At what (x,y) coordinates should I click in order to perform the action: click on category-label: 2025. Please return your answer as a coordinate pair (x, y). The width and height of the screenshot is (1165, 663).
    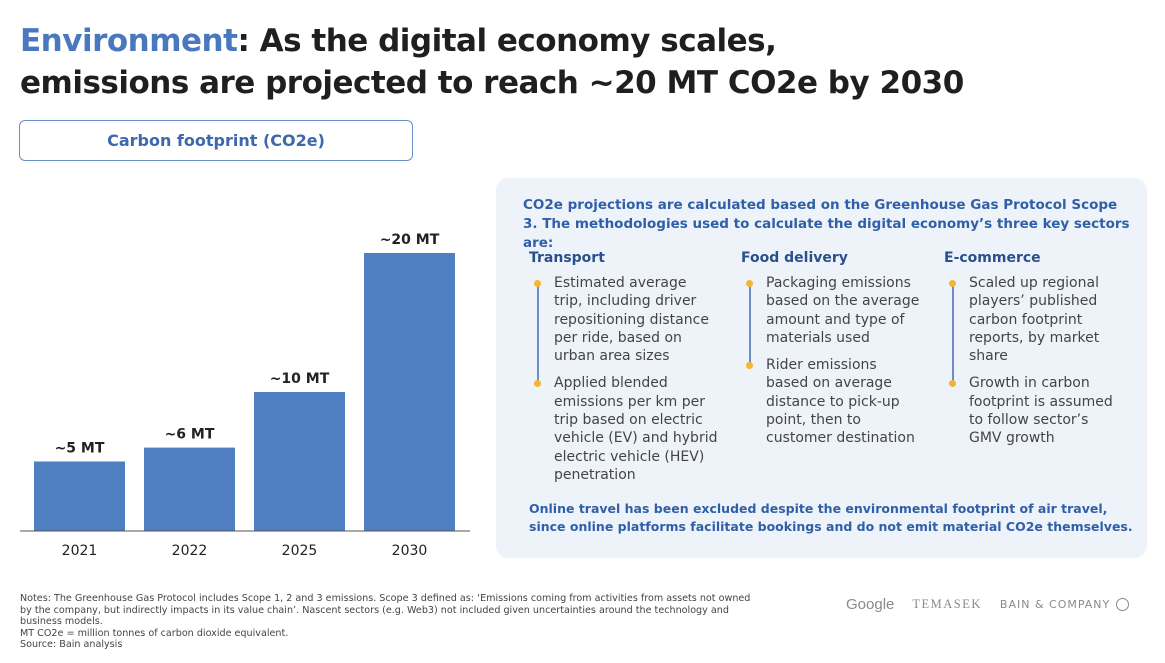
    Looking at the image, I should click on (300, 551).